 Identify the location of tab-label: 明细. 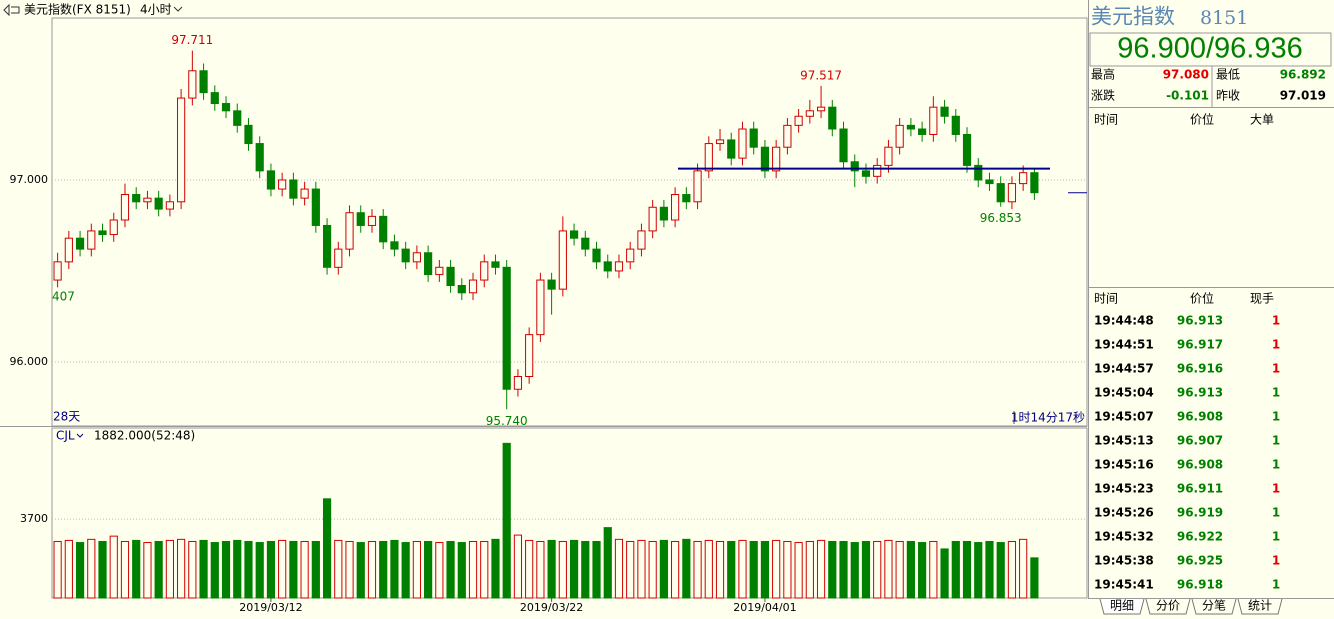
(1122, 606).